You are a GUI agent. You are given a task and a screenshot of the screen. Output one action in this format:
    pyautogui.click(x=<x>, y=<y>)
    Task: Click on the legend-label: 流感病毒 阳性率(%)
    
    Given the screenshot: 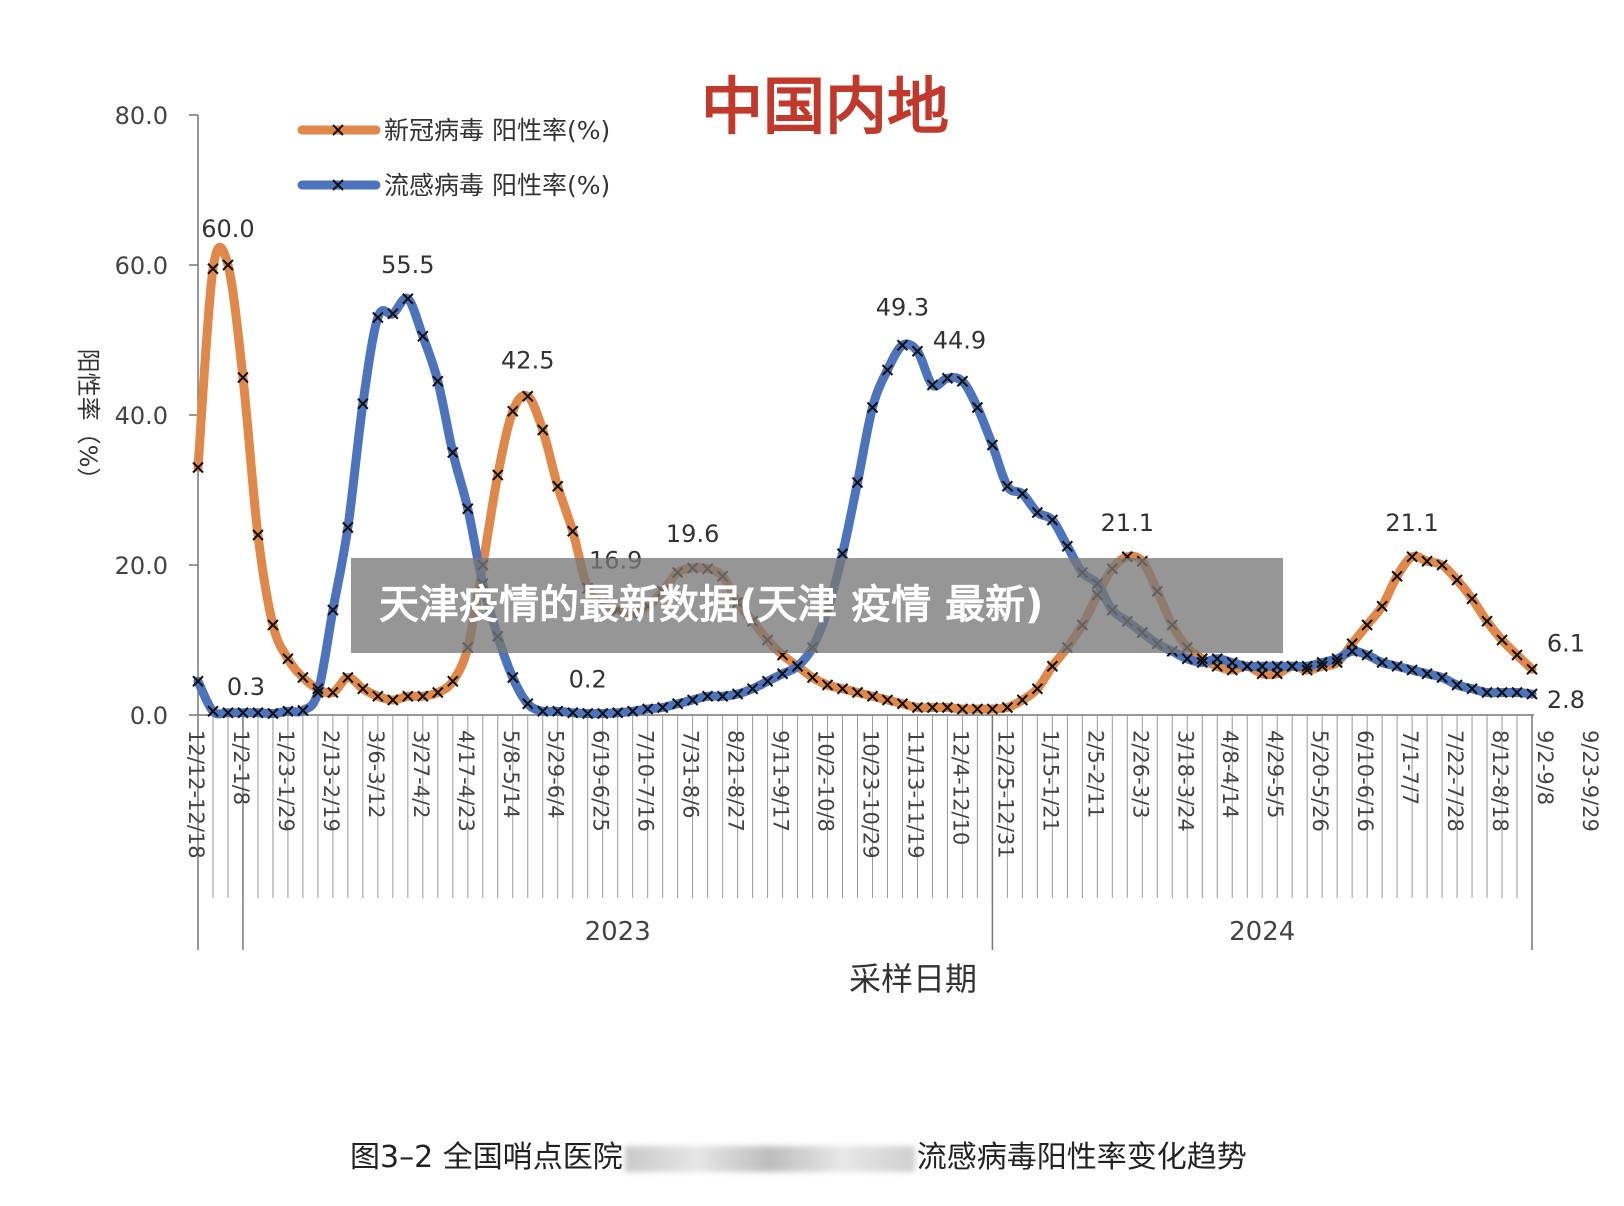 What is the action you would take?
    pyautogui.click(x=497, y=185)
    